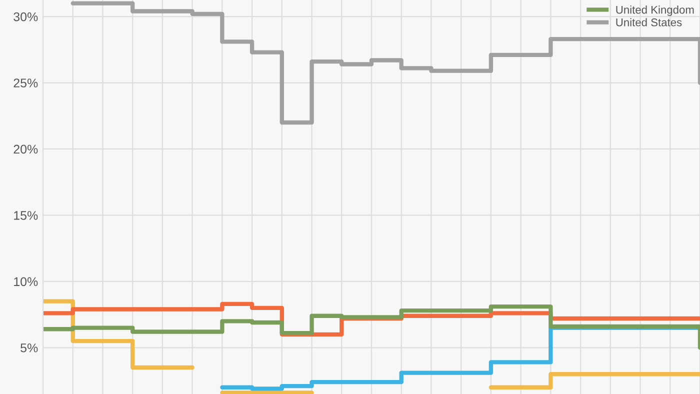 The image size is (700, 394). What do you see at coordinates (26, 17) in the screenshot?
I see `y-tick-label: 30%` at bounding box center [26, 17].